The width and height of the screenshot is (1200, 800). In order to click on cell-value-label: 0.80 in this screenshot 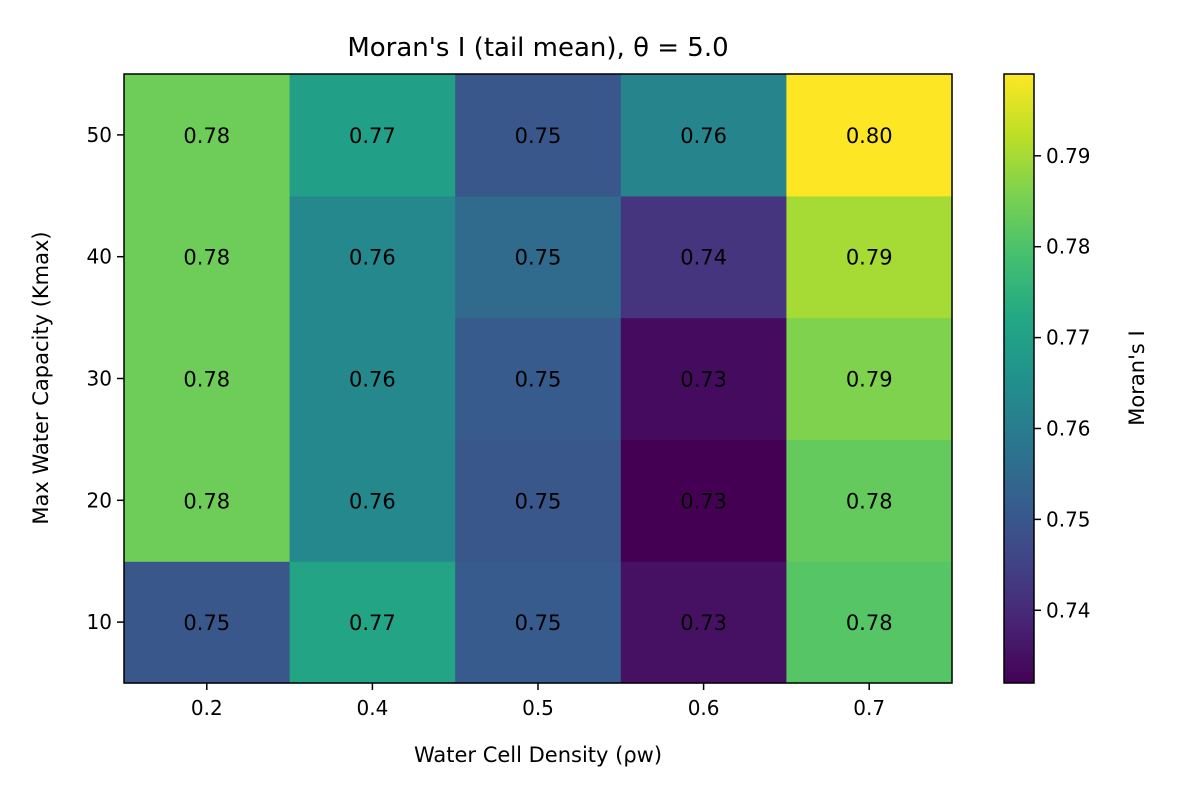, I will do `click(869, 136)`.